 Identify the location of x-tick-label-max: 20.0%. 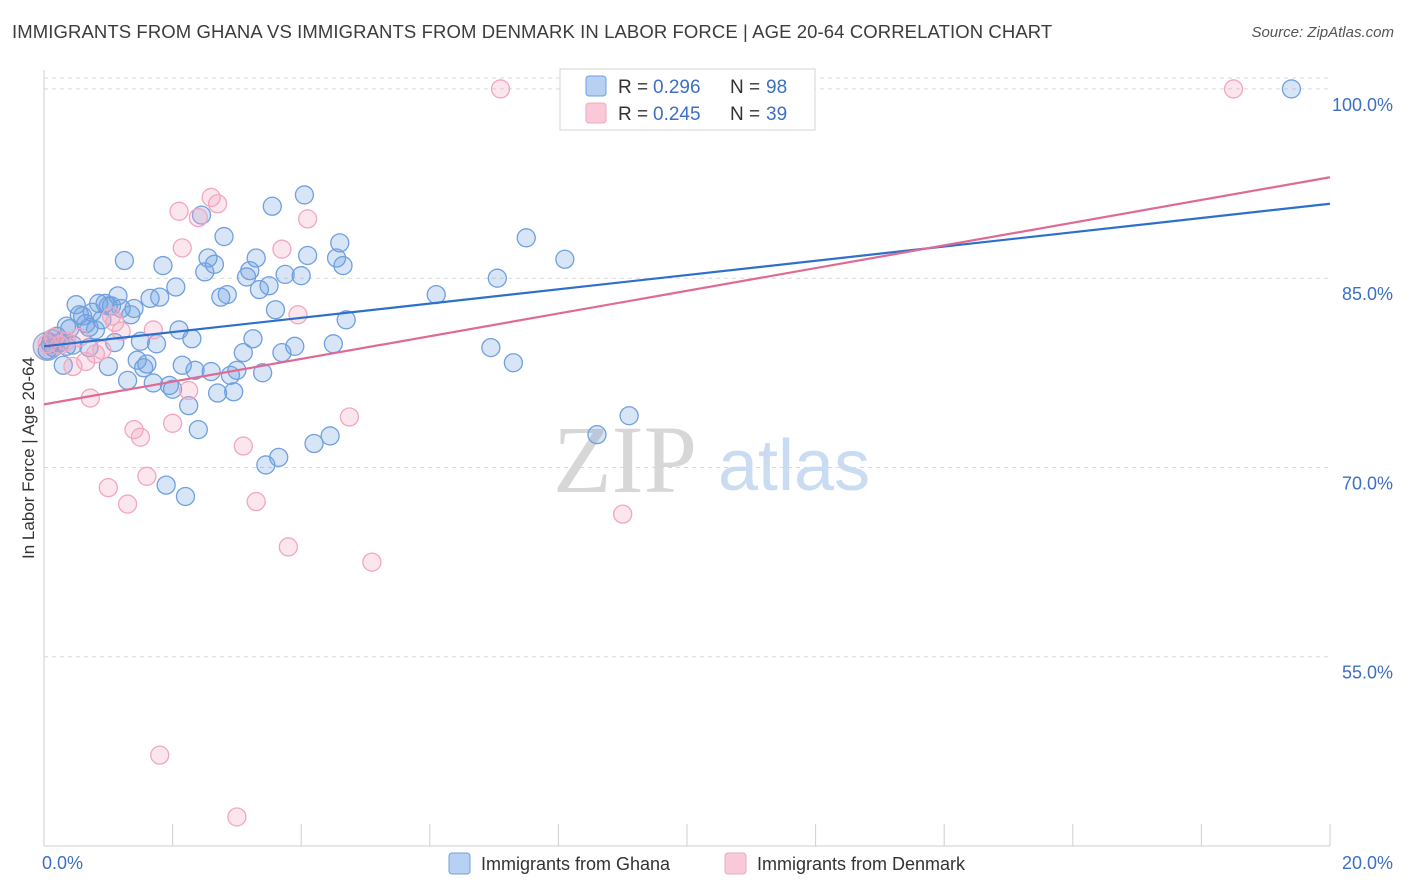
(1367, 863).